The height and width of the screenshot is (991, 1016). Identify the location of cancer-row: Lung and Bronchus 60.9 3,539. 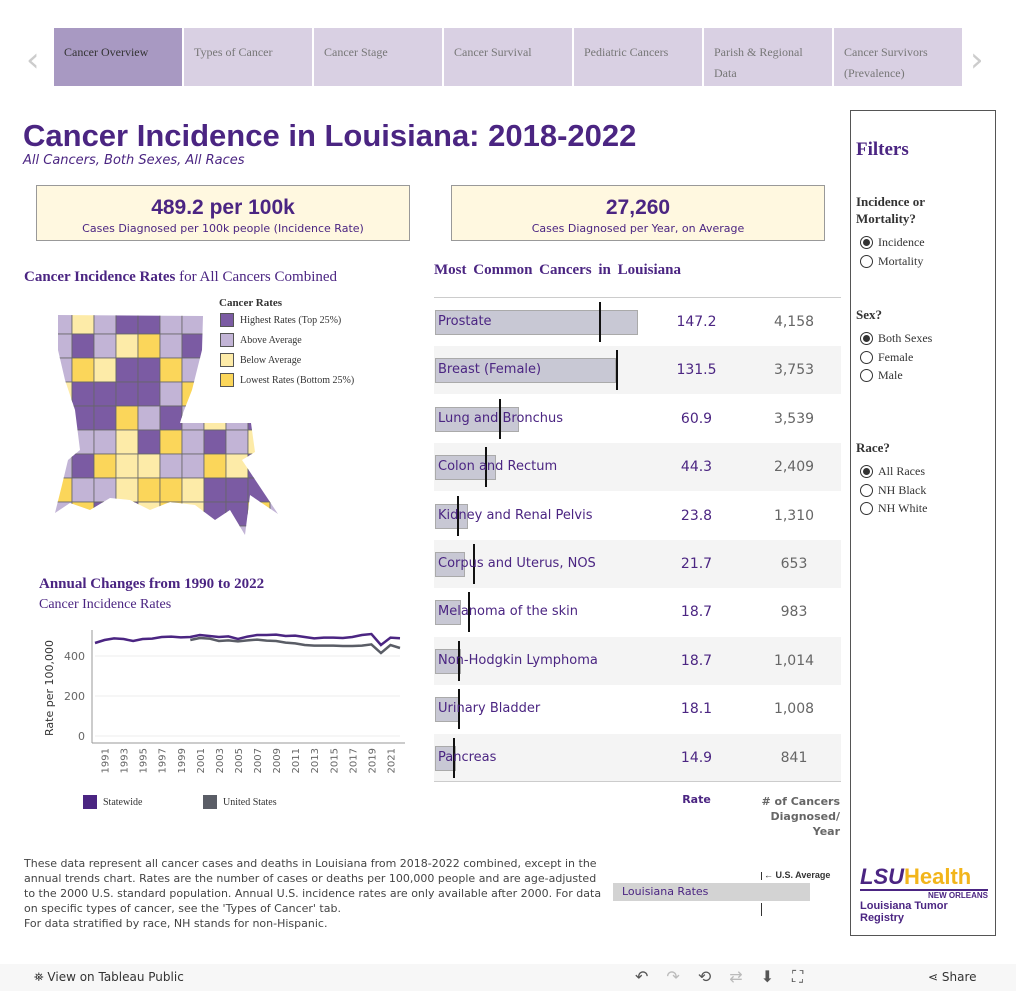
(637, 419).